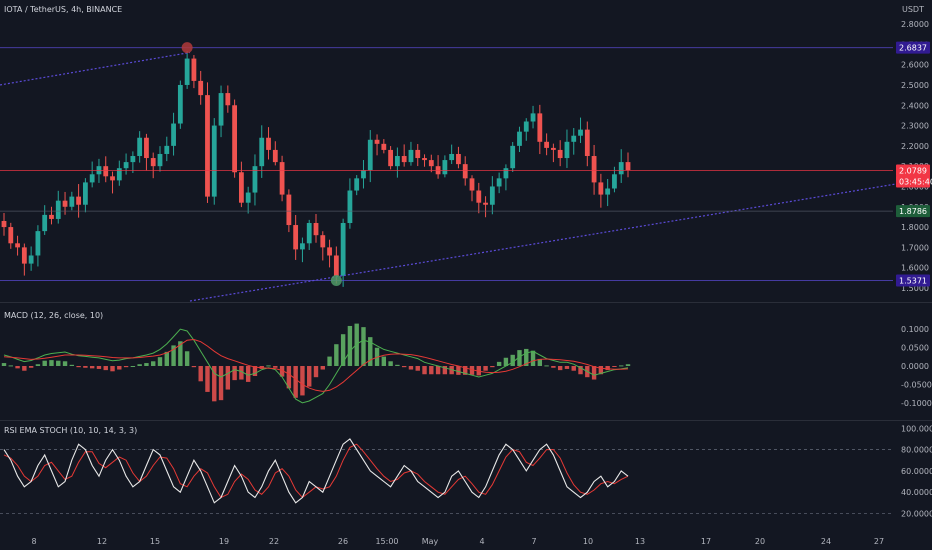  I want to click on price-axis-currency: USDT, so click(913, 9).